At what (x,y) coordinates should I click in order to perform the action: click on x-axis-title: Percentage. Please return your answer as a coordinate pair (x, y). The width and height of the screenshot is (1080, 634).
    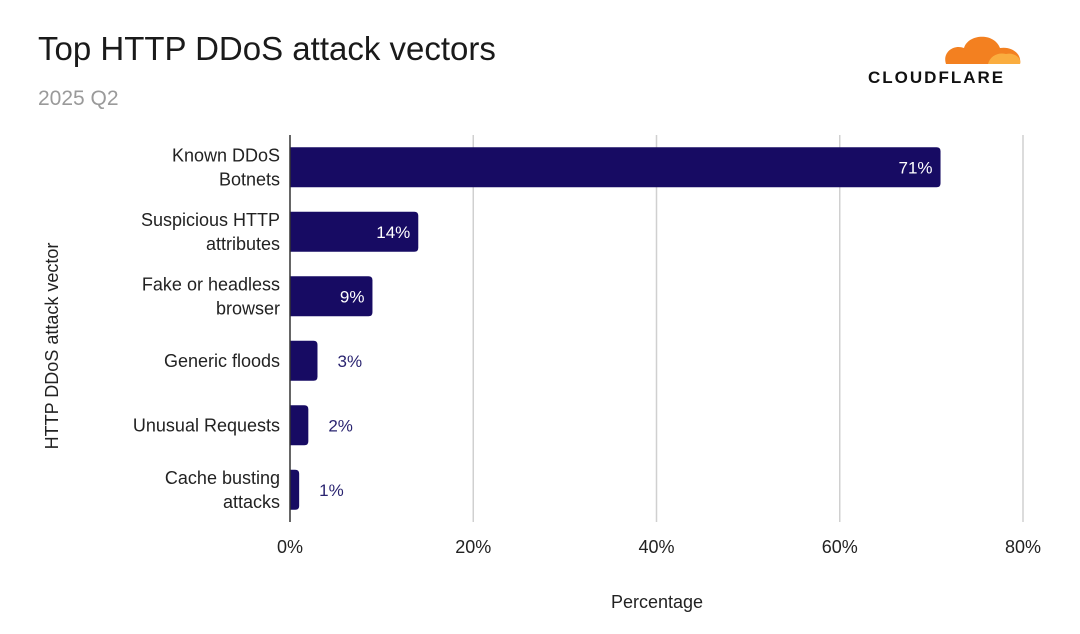
    Looking at the image, I should click on (657, 602).